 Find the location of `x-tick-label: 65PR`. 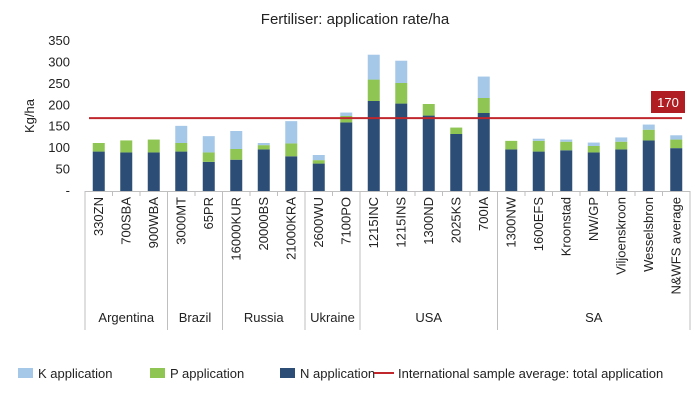

x-tick-label: 65PR is located at coordinates (208, 213).